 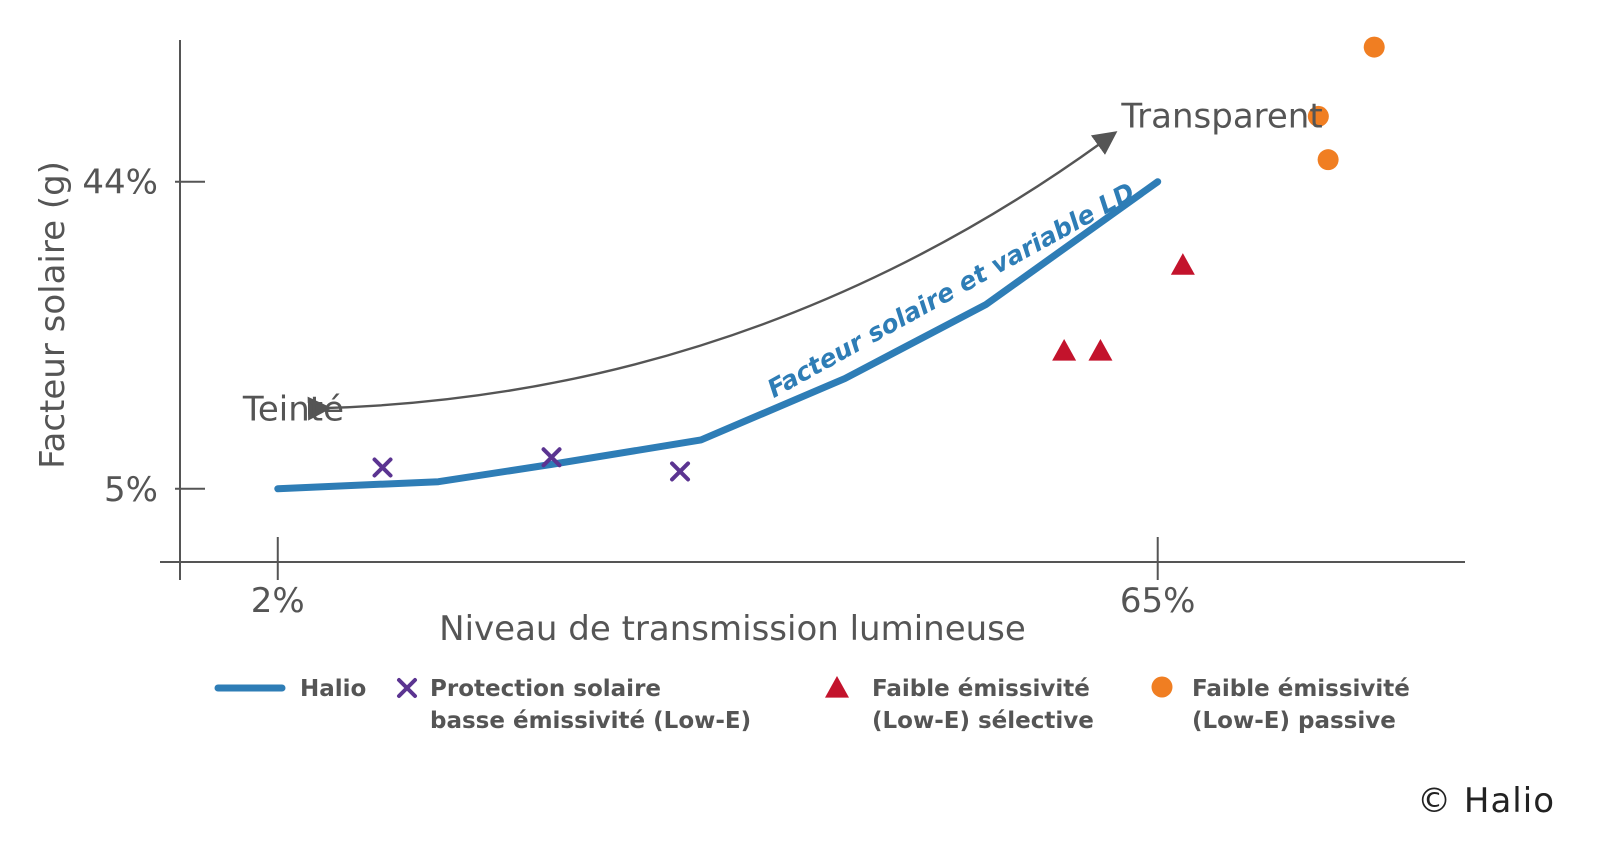 I want to click on line-annotation: Facteur solaire et variable LD, so click(x=950, y=290).